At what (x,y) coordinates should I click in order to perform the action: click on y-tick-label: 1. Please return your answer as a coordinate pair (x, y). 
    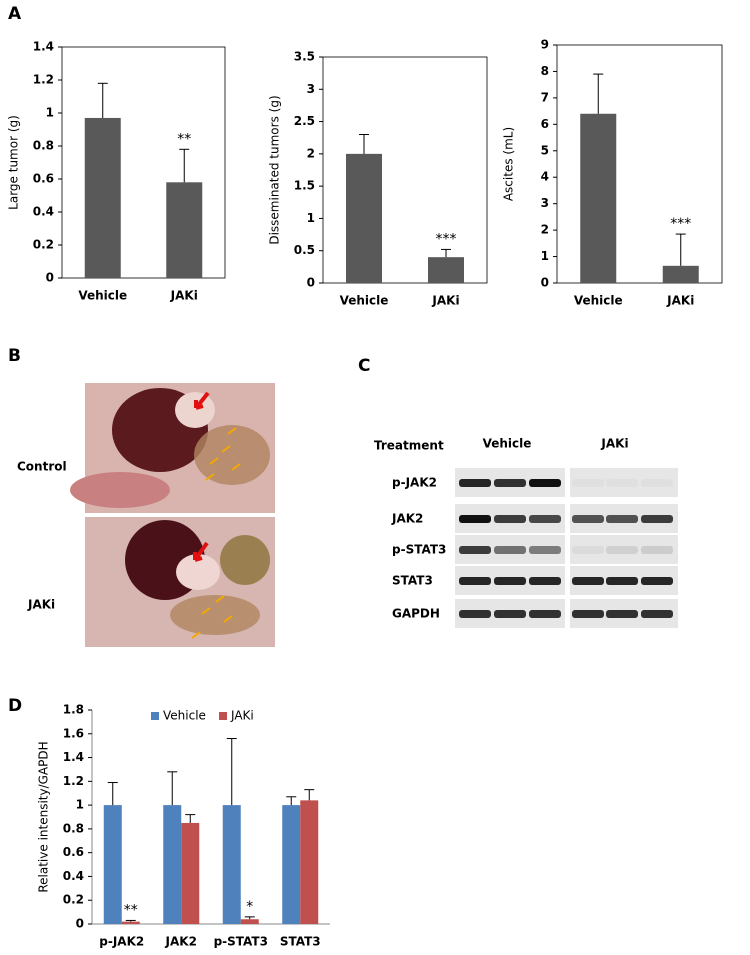
    Looking at the image, I should click on (80, 805).